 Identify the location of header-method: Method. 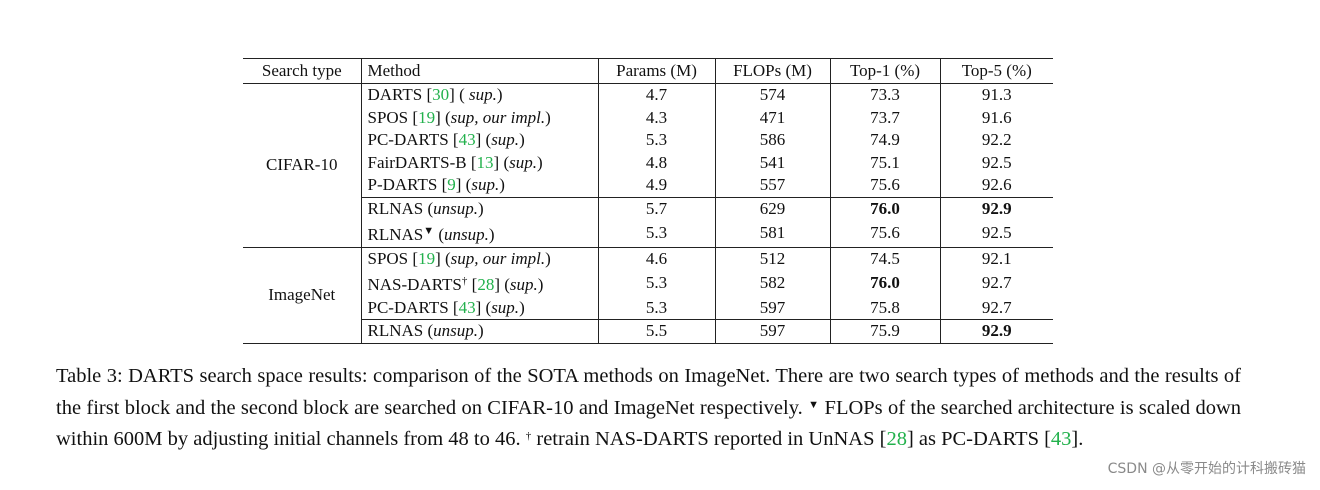
(480, 71).